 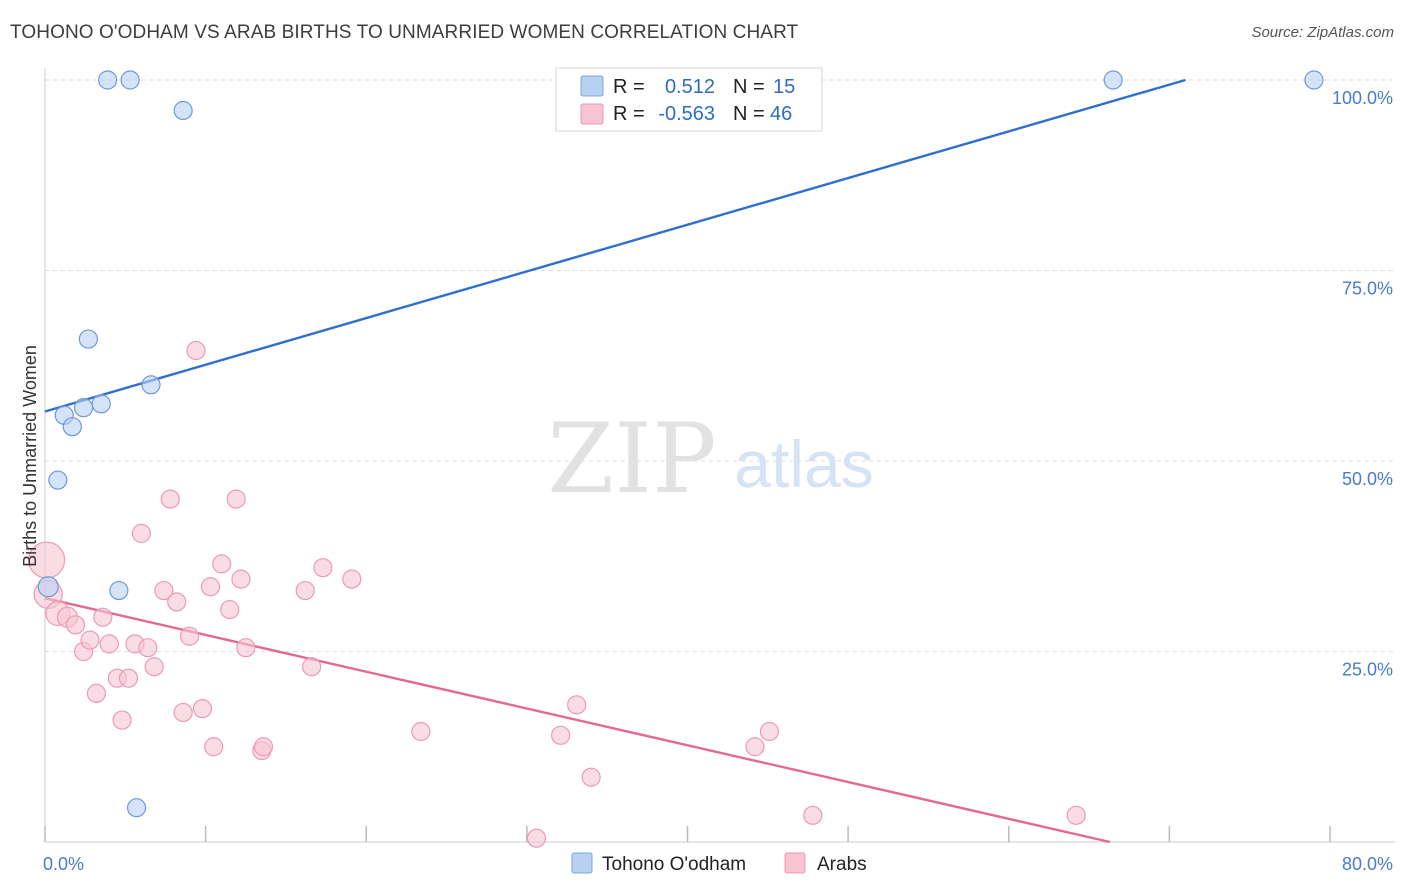 What do you see at coordinates (674, 864) in the screenshot?
I see `bottom-legend-label-1: Tohono O'odham` at bounding box center [674, 864].